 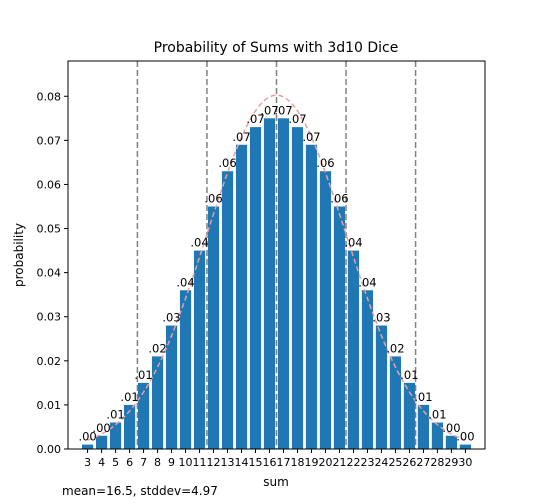 I want to click on bar-label-15: .07, so click(x=255, y=119).